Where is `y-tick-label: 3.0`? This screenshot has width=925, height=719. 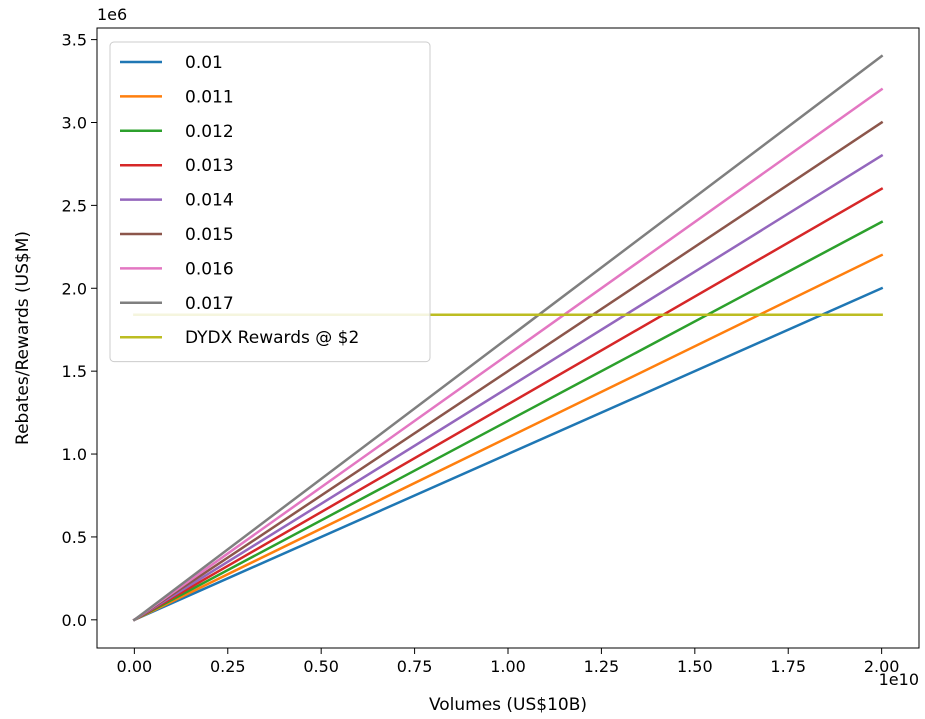 y-tick-label: 3.0 is located at coordinates (74, 122).